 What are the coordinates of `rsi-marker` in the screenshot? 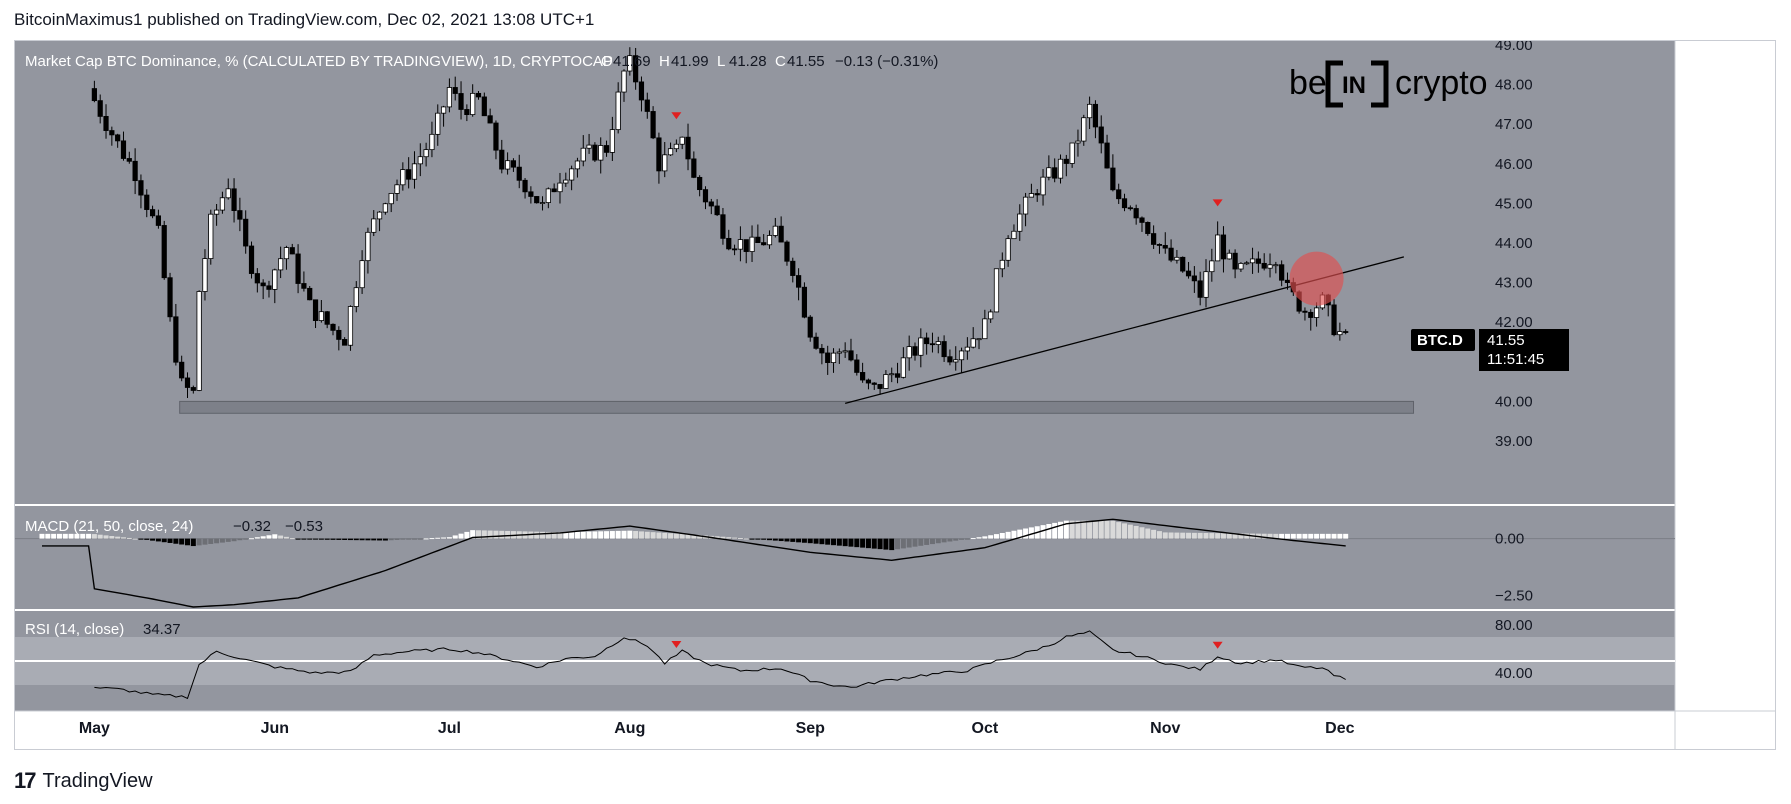 It's located at (676, 644).